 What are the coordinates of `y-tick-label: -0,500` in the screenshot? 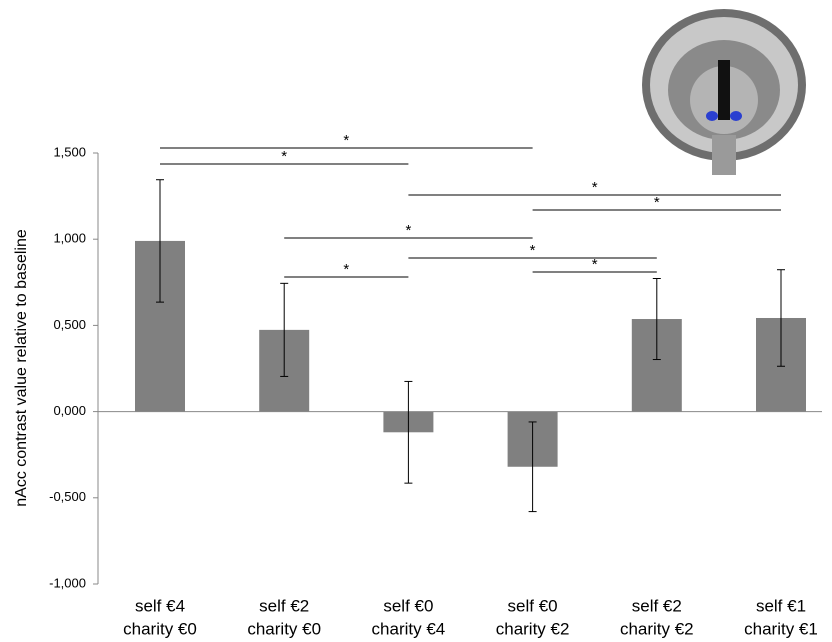 It's located at (67, 496).